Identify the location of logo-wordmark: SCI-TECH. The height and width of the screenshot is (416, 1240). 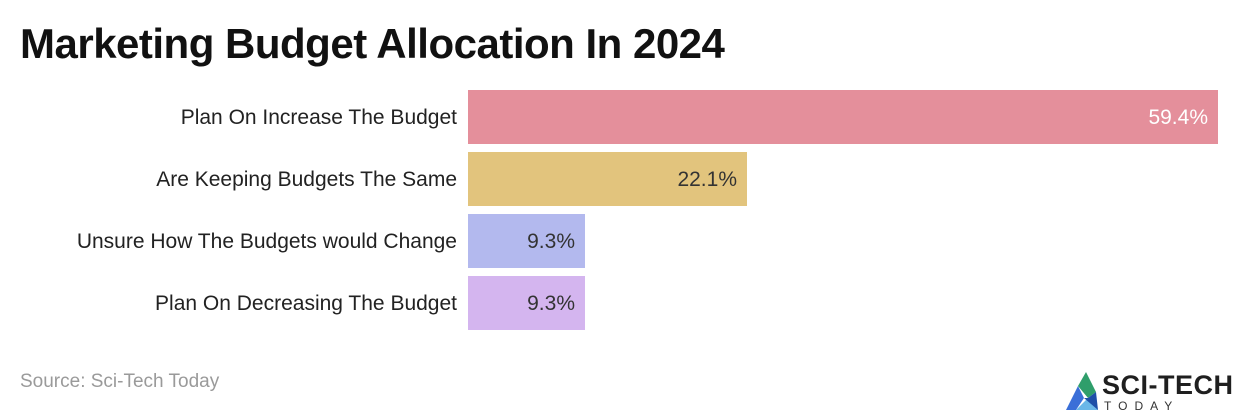
(1168, 385).